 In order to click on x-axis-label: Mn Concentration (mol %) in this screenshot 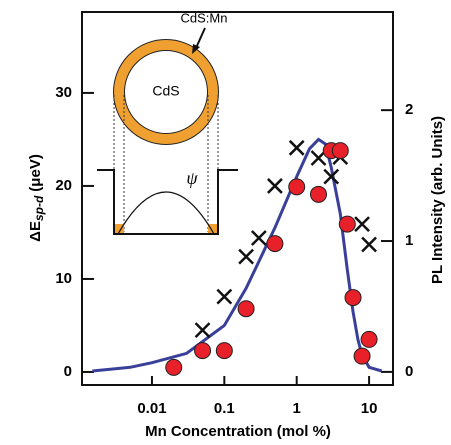, I will do `click(238, 431)`.